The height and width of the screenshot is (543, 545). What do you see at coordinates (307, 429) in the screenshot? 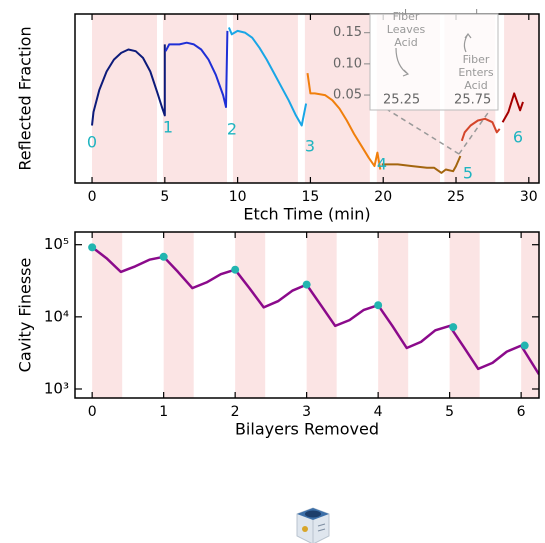
I see `x-axis-label: Bilayers Removed` at bounding box center [307, 429].